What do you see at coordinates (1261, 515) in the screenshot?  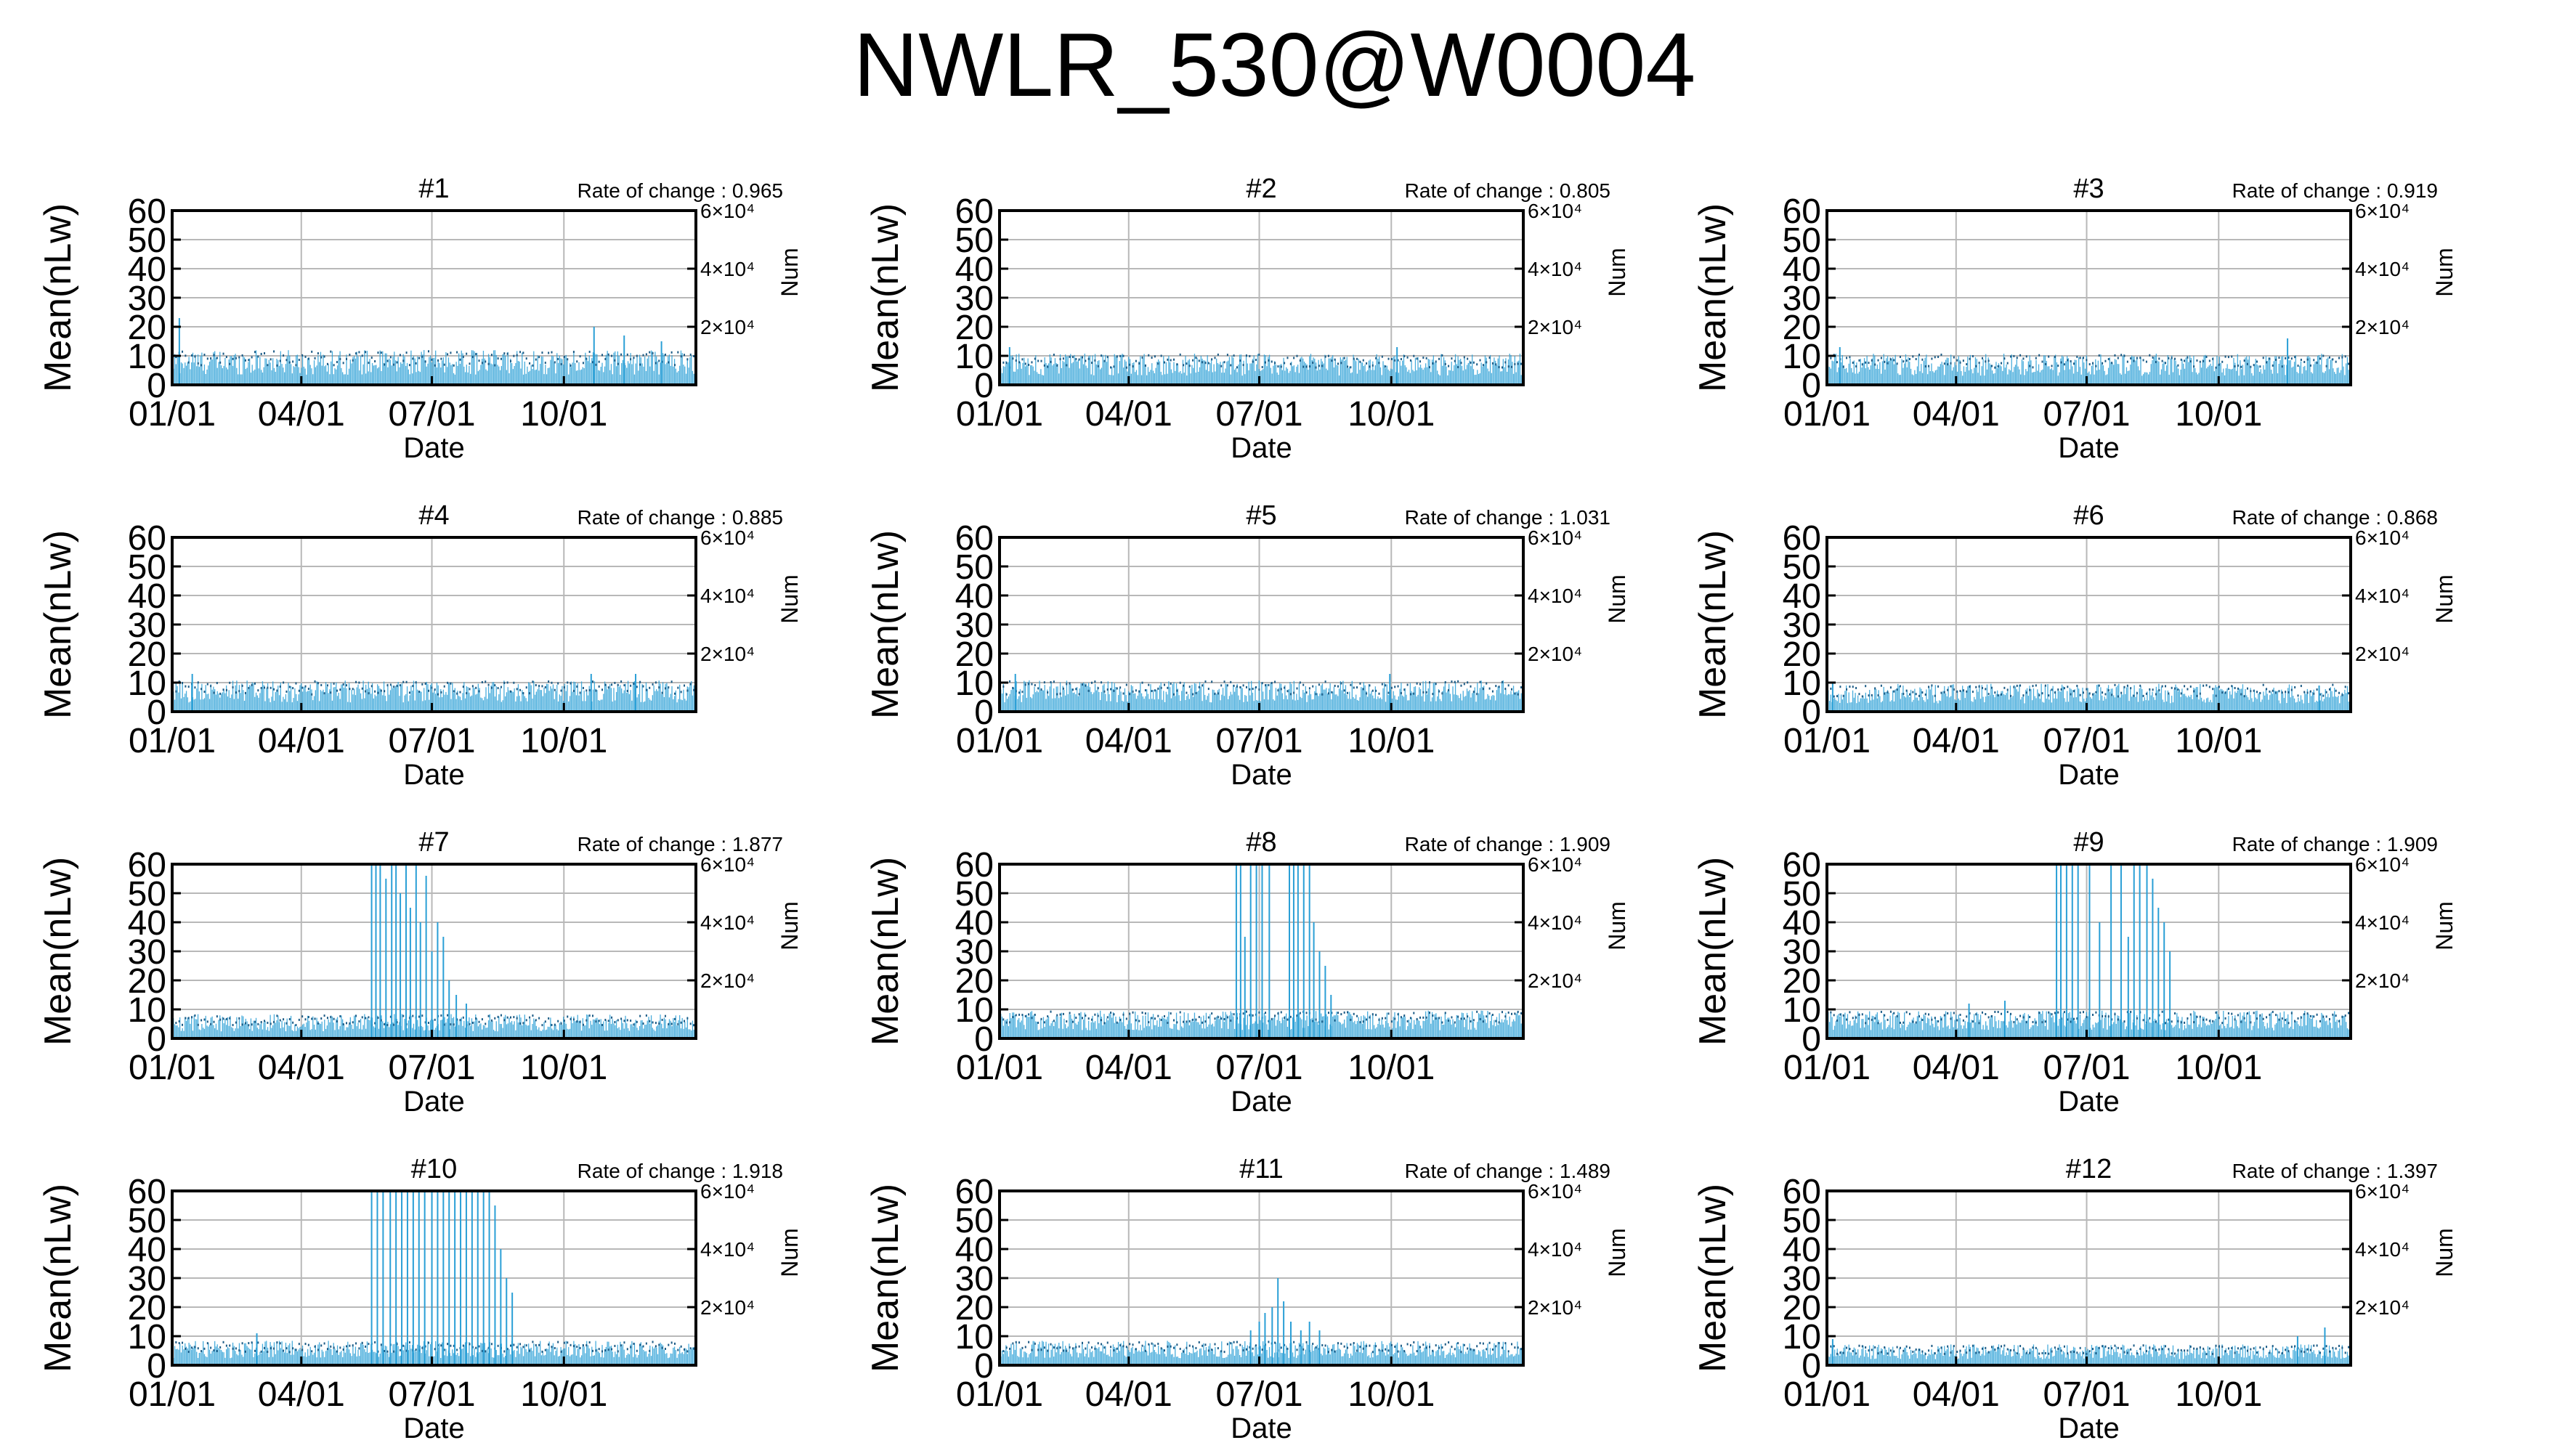 I see `chart-title: #5` at bounding box center [1261, 515].